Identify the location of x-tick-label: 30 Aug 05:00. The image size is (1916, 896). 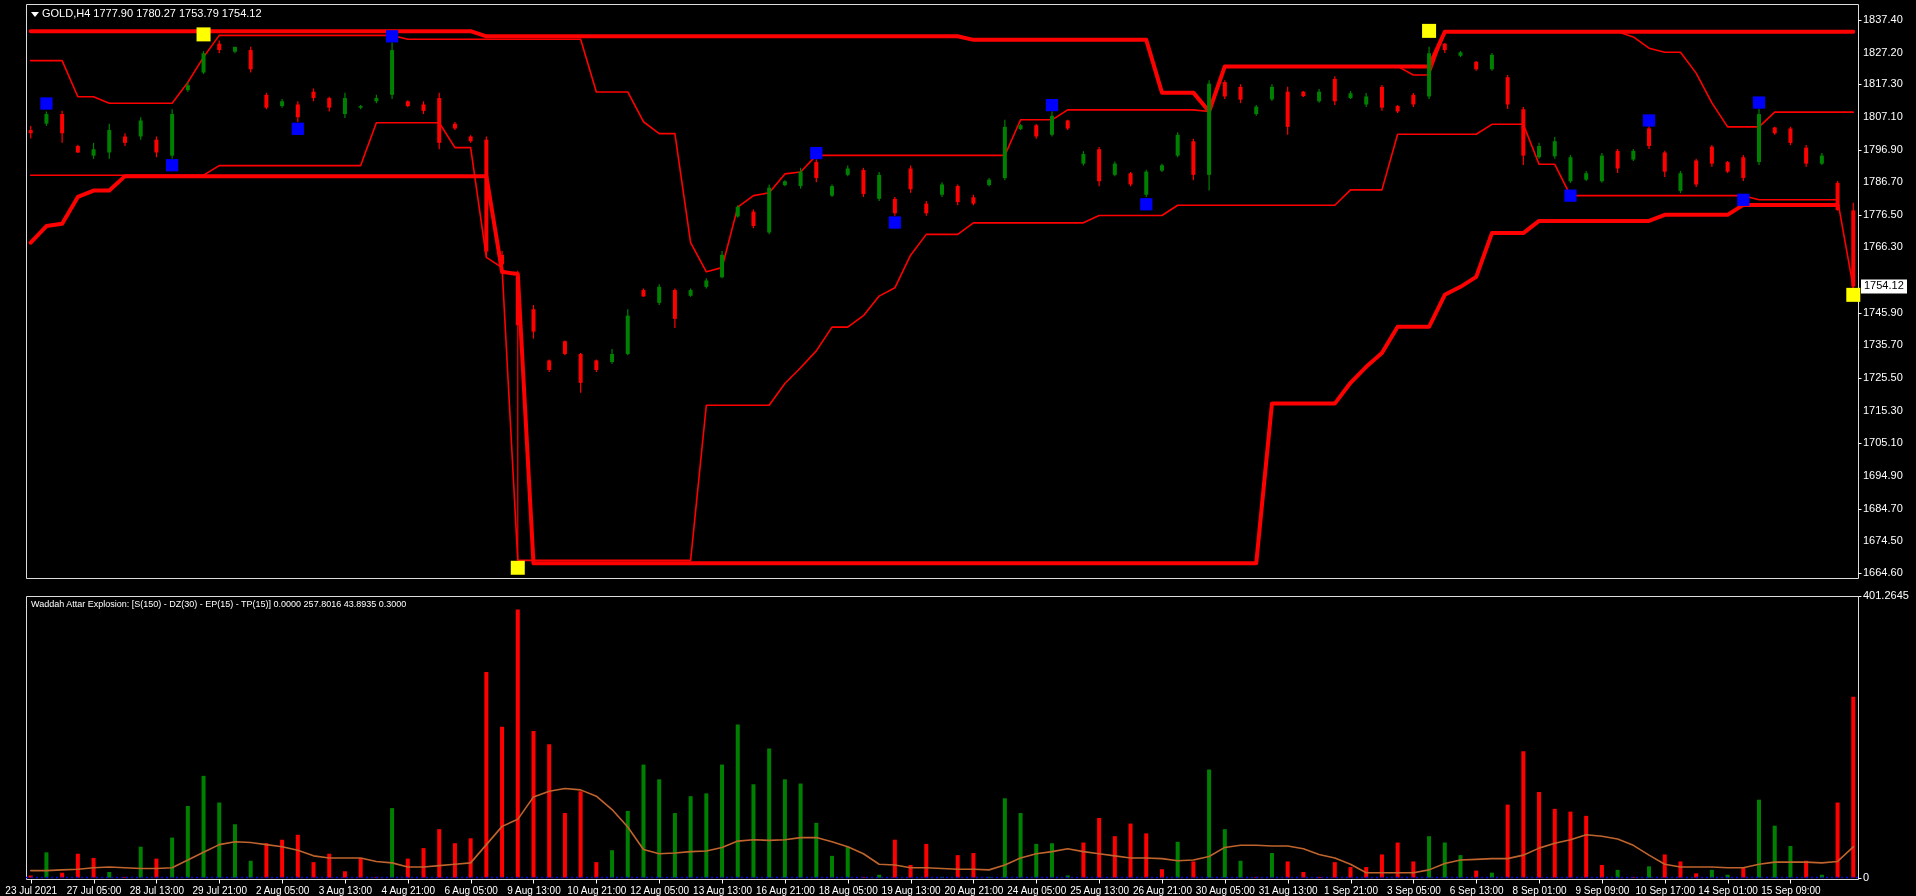
(1225, 890).